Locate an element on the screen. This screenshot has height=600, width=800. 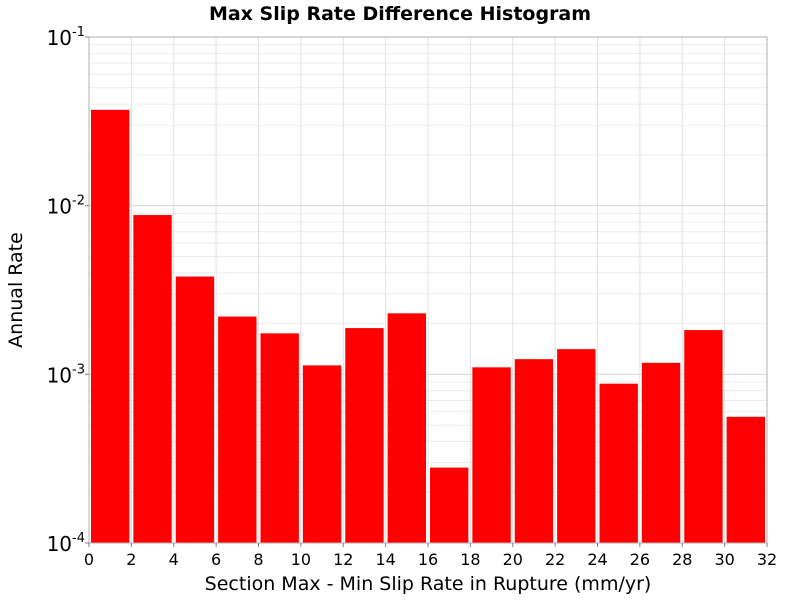
y-tick-label: 10⁻¹ is located at coordinates (66, 37).